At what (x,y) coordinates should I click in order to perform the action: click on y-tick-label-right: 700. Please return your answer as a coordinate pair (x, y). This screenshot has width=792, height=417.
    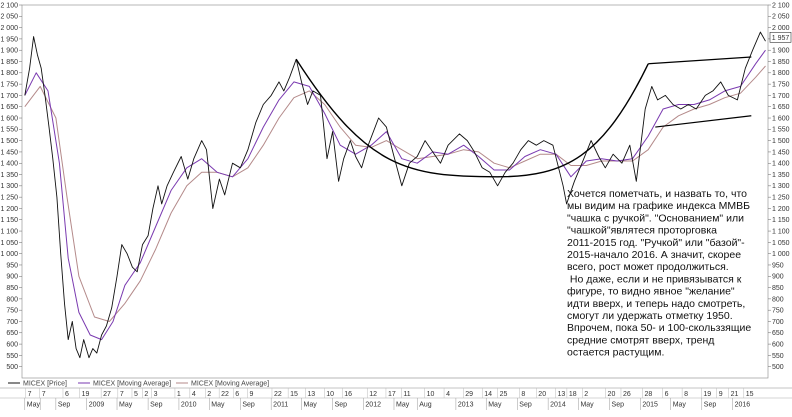
    Looking at the image, I should click on (778, 322).